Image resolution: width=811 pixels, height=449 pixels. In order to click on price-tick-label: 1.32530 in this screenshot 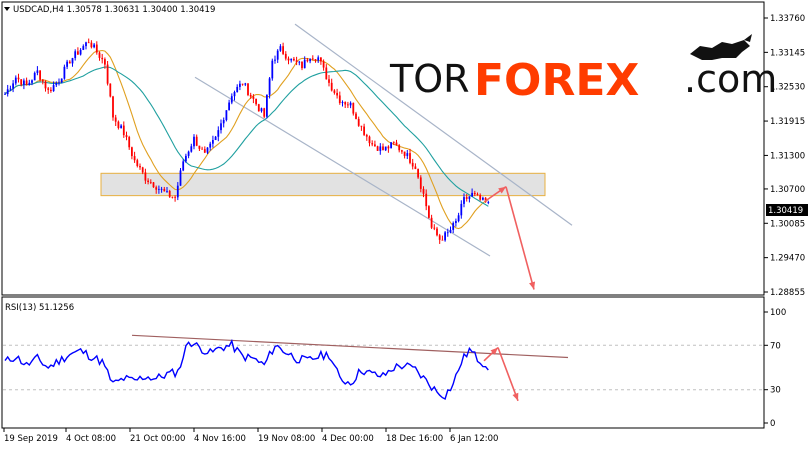, I will do `click(787, 88)`.